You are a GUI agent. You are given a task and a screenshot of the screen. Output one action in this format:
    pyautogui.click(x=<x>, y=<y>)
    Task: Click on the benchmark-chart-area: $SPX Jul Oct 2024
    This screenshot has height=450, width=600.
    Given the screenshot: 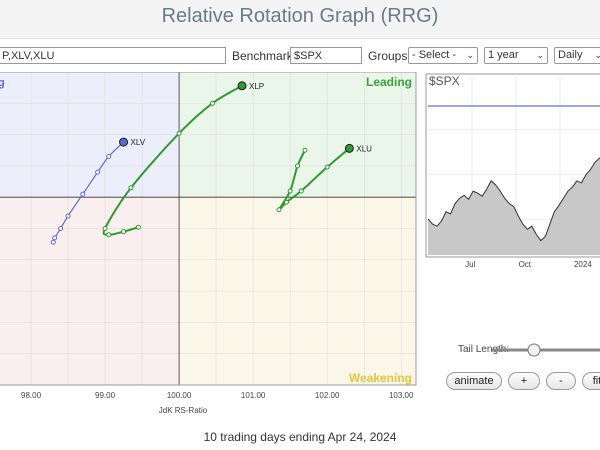 What is the action you would take?
    pyautogui.click(x=512, y=174)
    